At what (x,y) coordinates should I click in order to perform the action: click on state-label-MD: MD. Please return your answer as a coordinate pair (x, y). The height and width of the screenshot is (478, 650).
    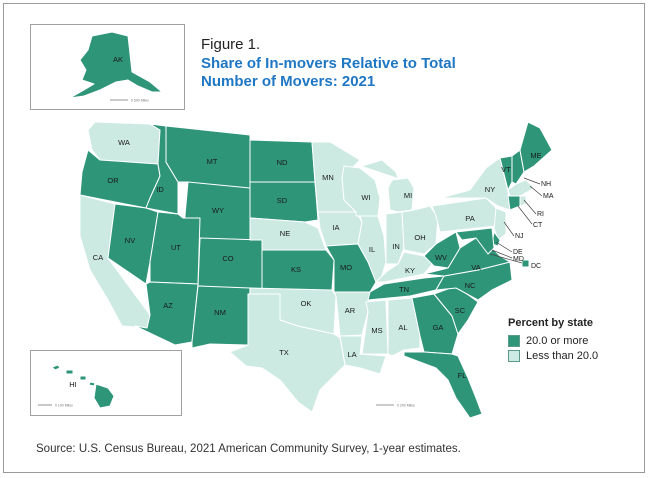
    Looking at the image, I should click on (518, 259).